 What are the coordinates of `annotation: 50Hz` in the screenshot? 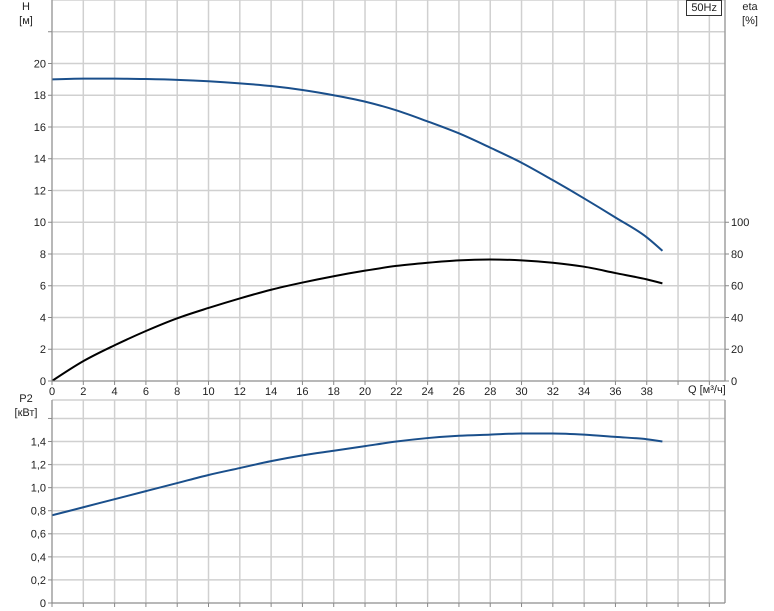 It's located at (704, 8).